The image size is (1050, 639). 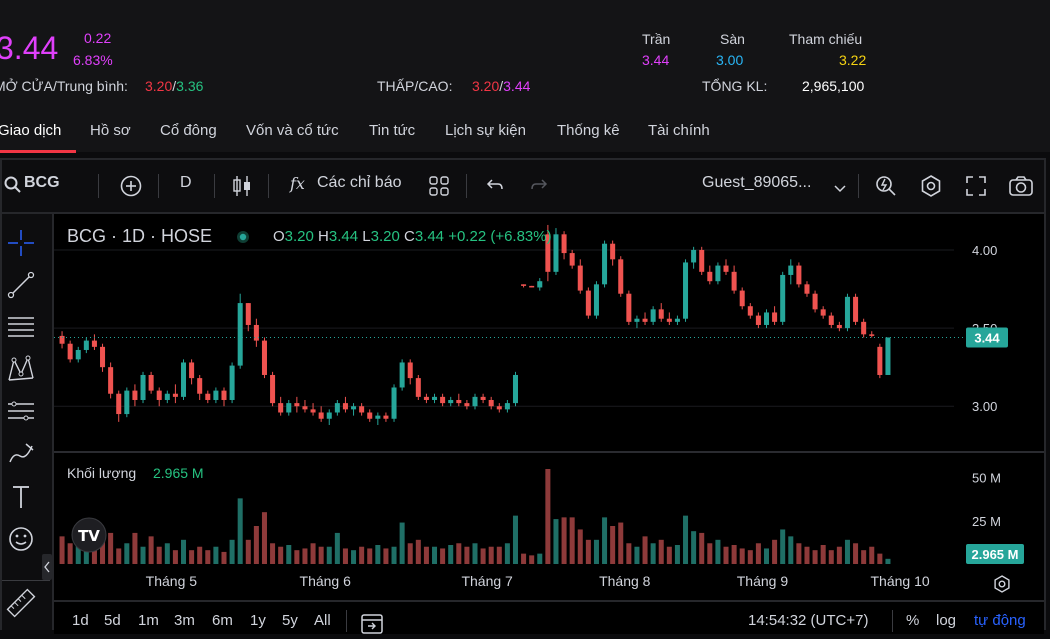 I want to click on fx-icon: fx, so click(x=297, y=183).